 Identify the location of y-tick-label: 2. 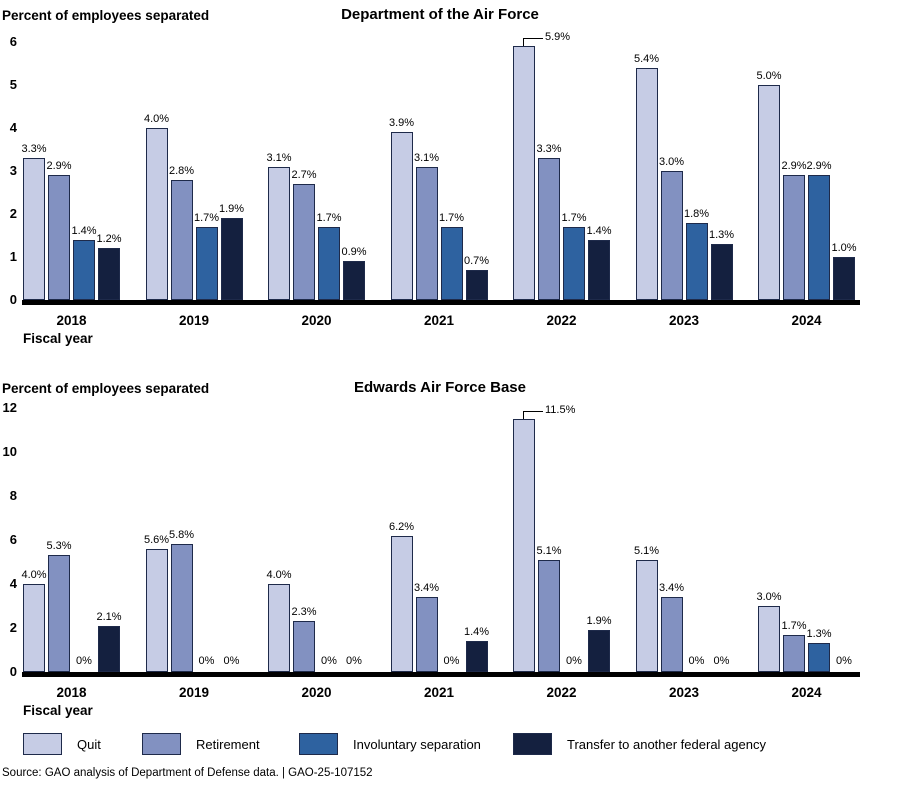
(13, 627).